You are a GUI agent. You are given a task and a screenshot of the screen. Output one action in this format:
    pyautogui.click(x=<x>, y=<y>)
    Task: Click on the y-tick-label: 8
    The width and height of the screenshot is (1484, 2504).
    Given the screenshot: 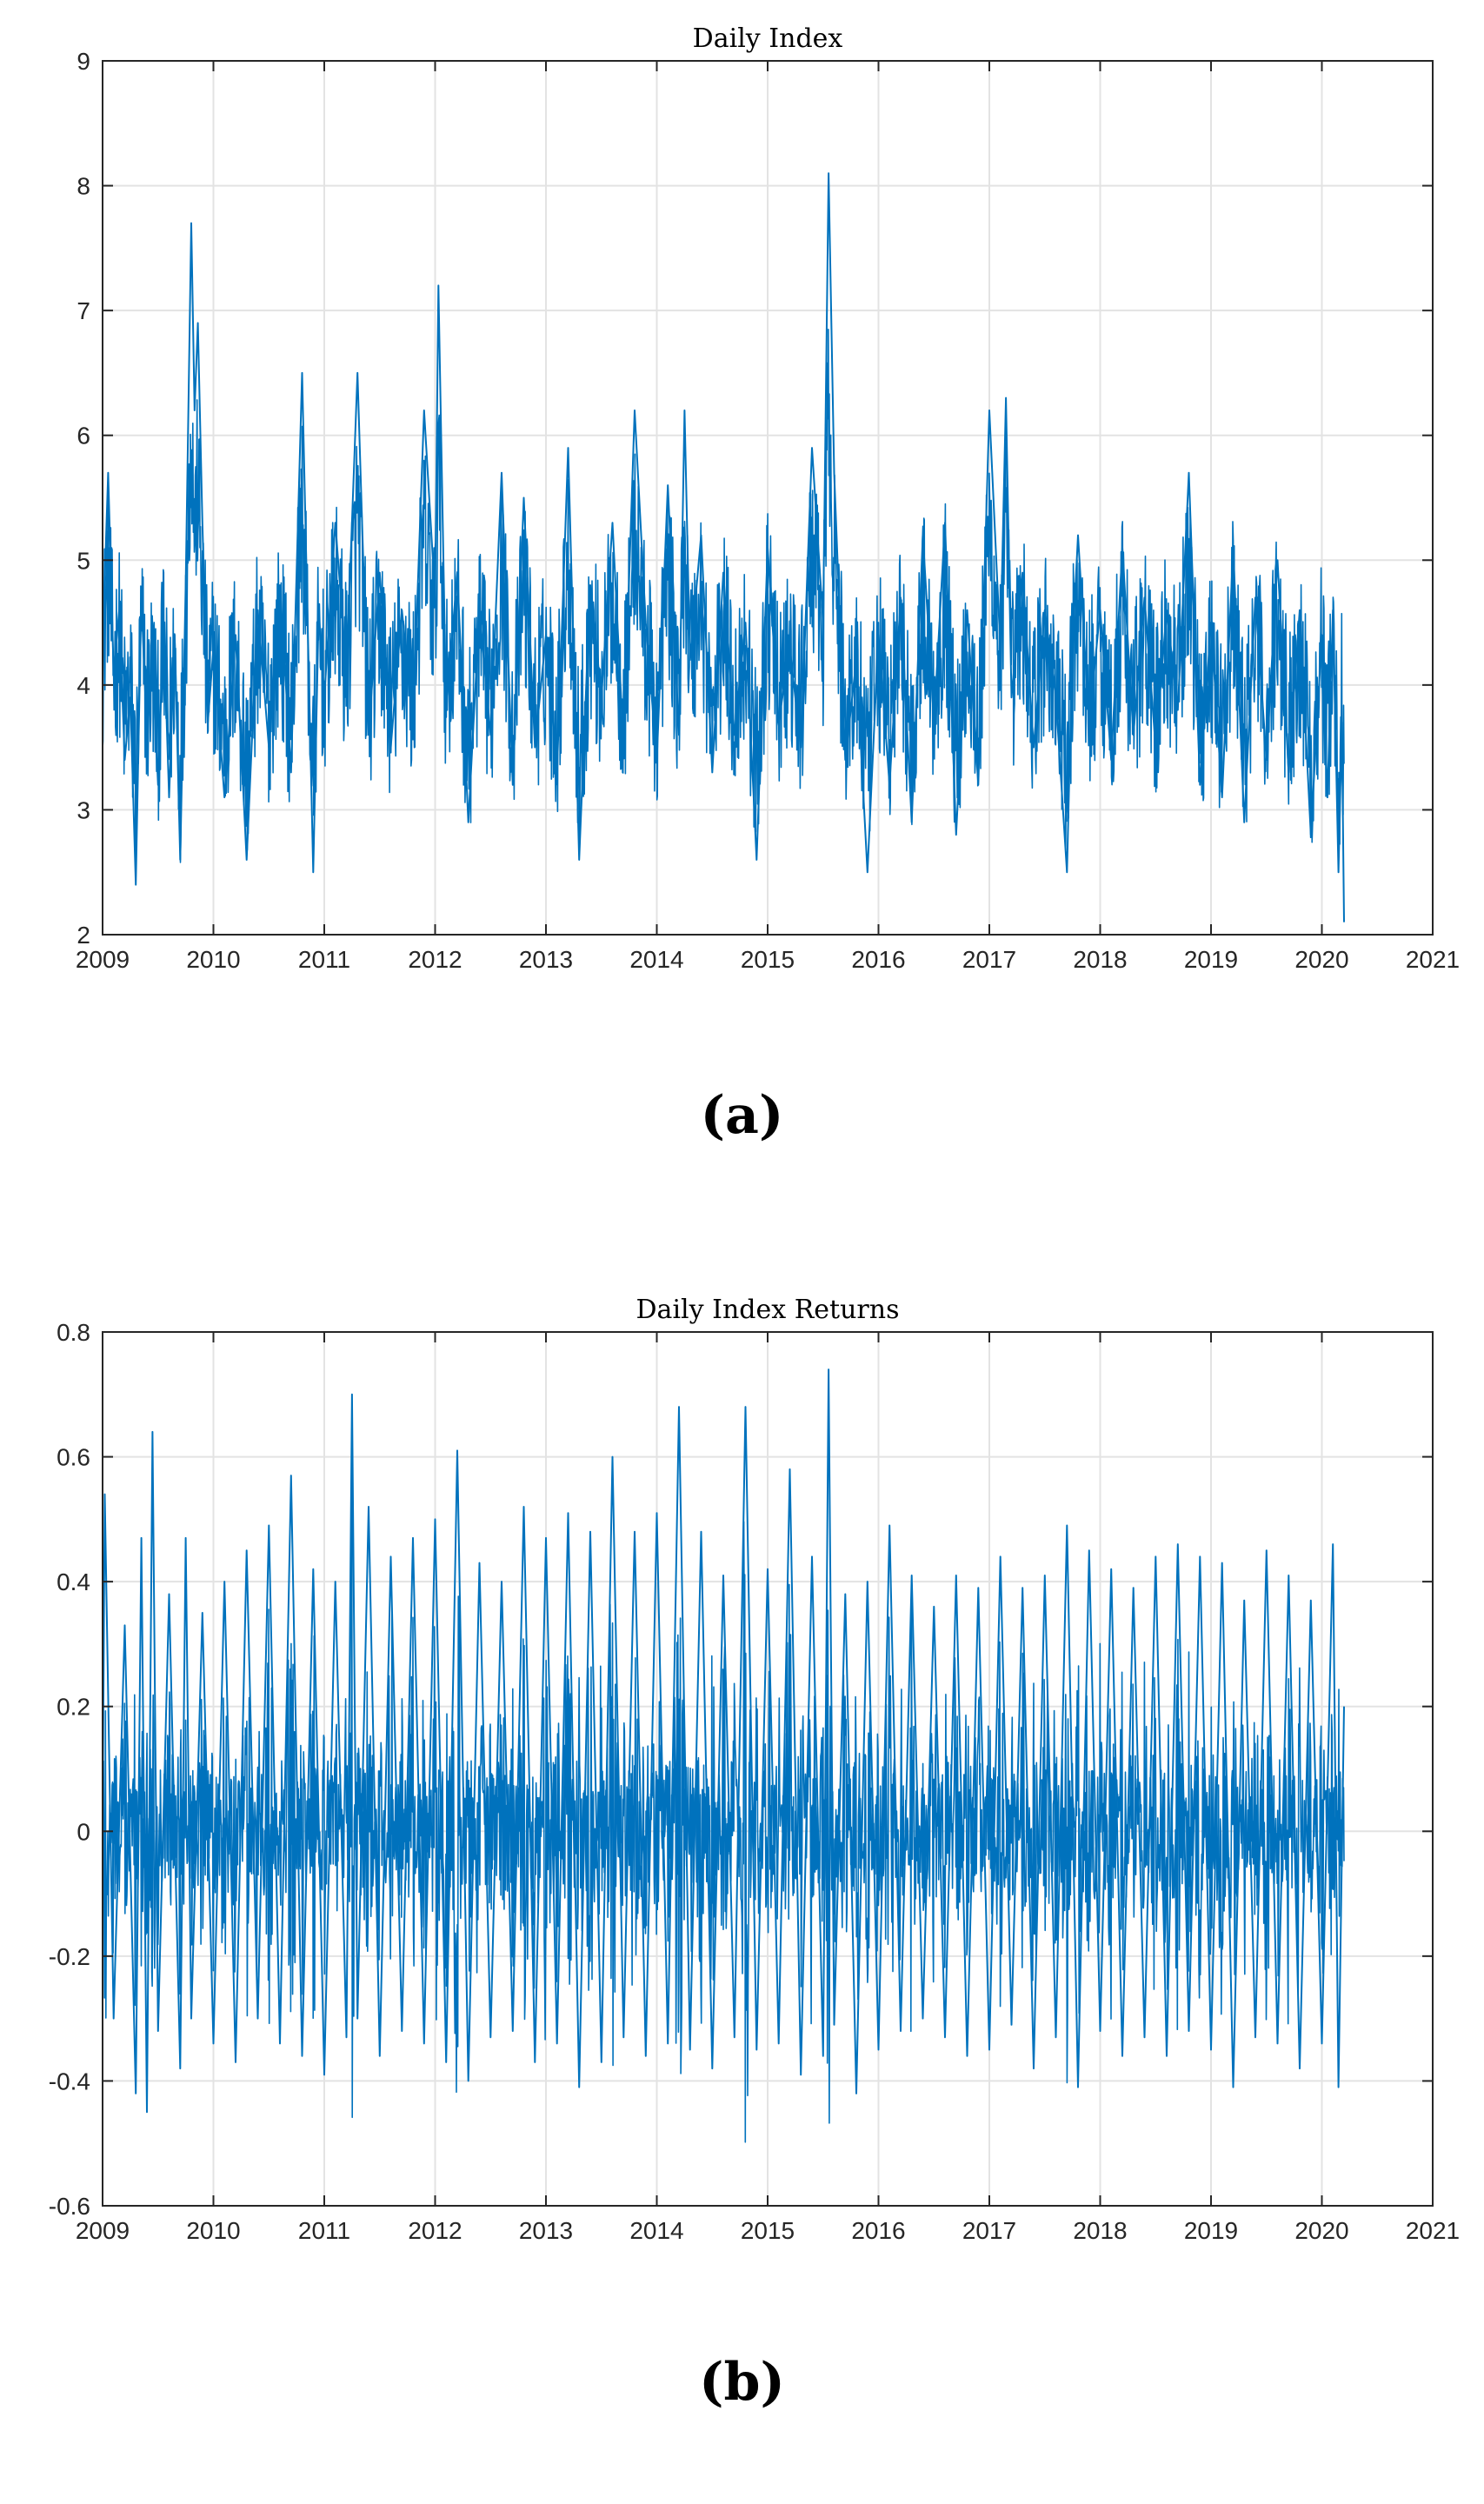 What is the action you would take?
    pyautogui.click(x=83, y=186)
    